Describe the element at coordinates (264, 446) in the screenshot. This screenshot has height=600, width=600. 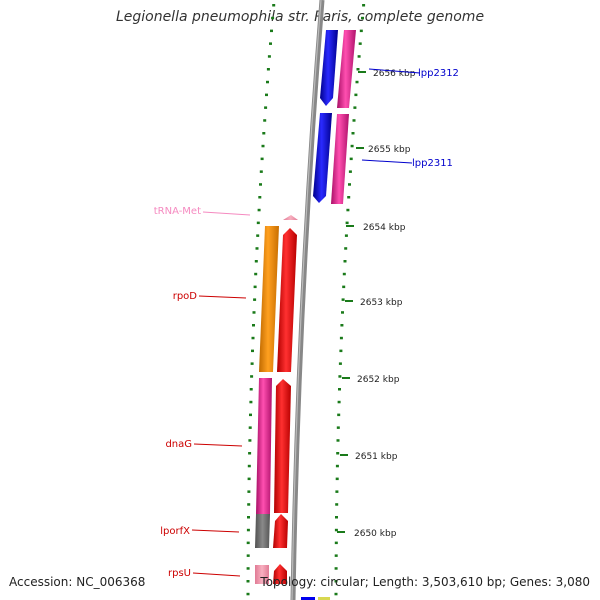
I see `gene-dnag-magenta` at that location.